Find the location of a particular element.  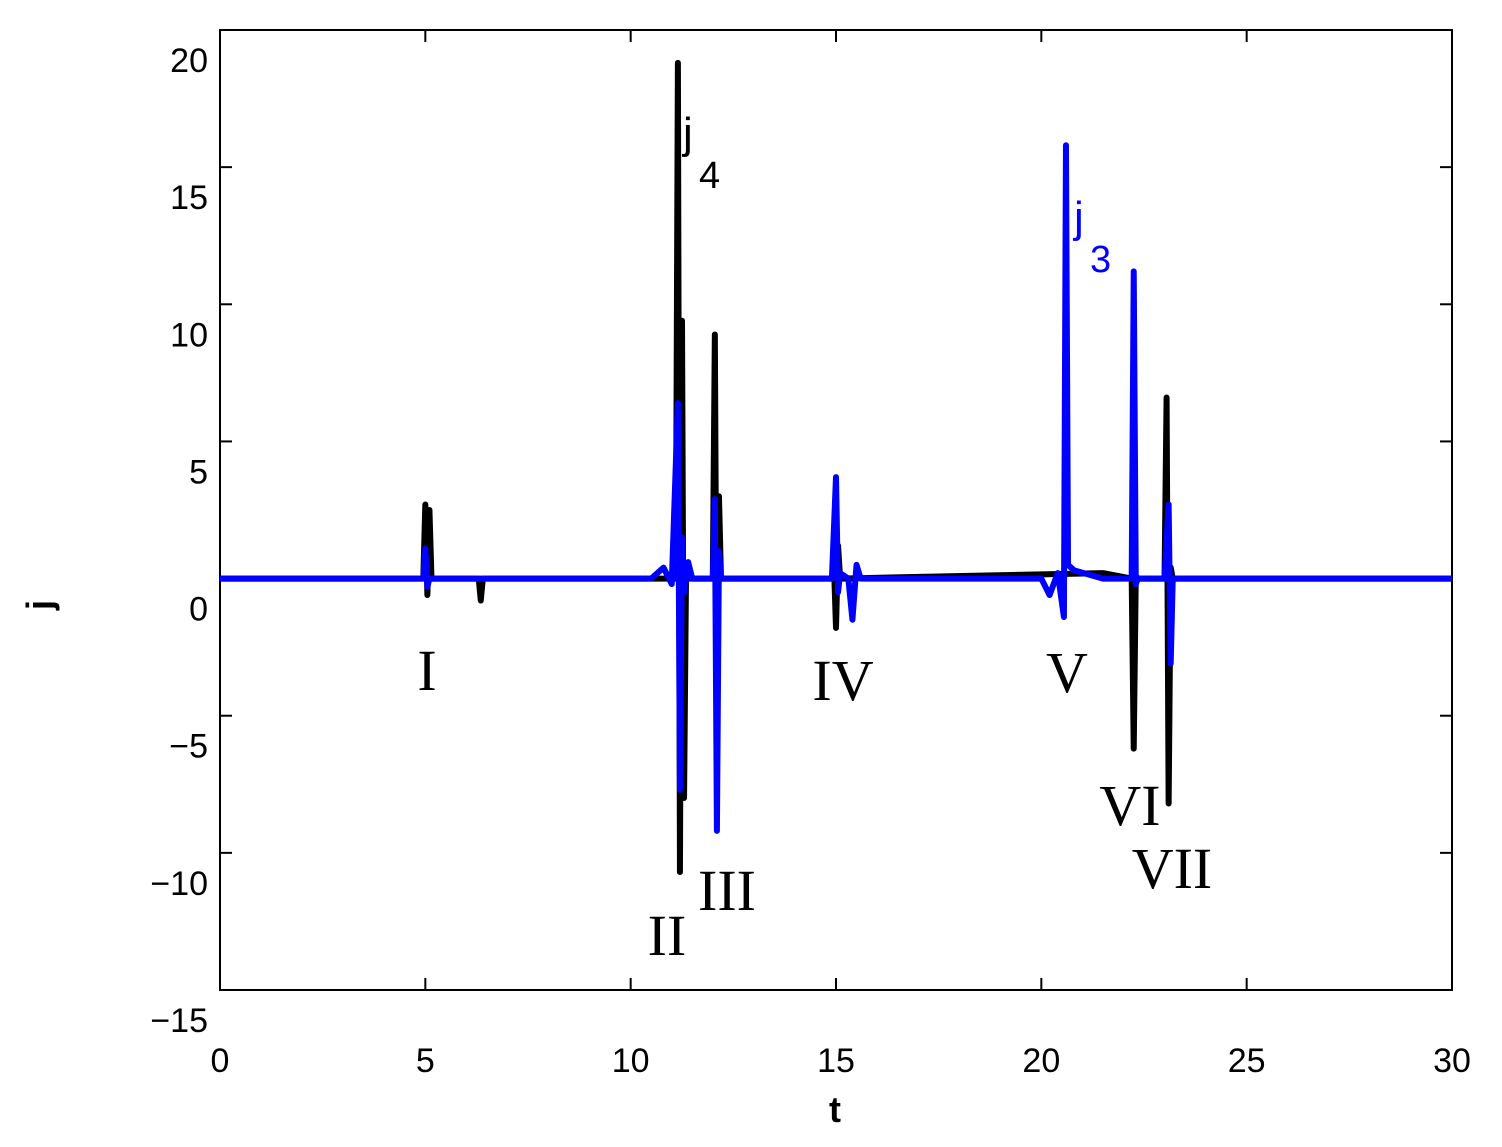

y-tick-label: 10 is located at coordinates (189, 335).